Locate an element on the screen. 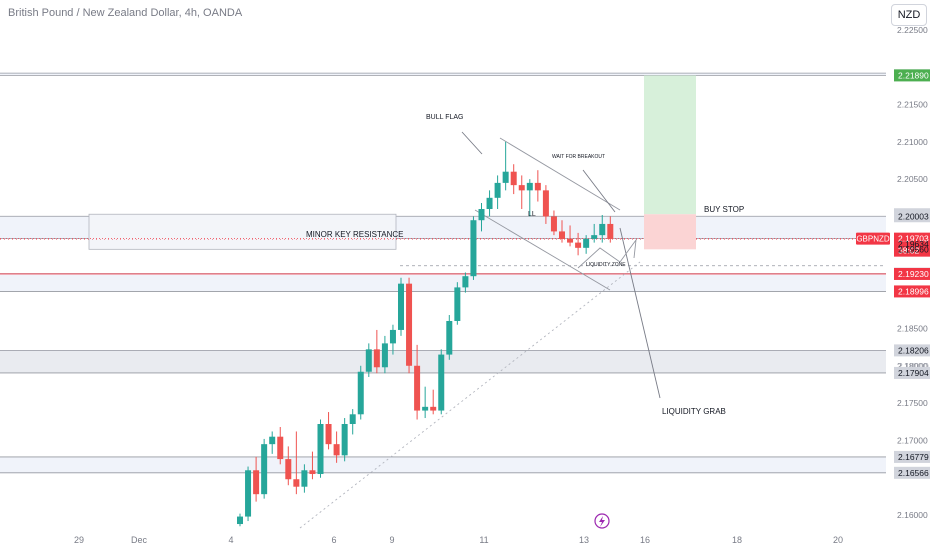 The width and height of the screenshot is (932, 555). resistance-box is located at coordinates (242, 231).